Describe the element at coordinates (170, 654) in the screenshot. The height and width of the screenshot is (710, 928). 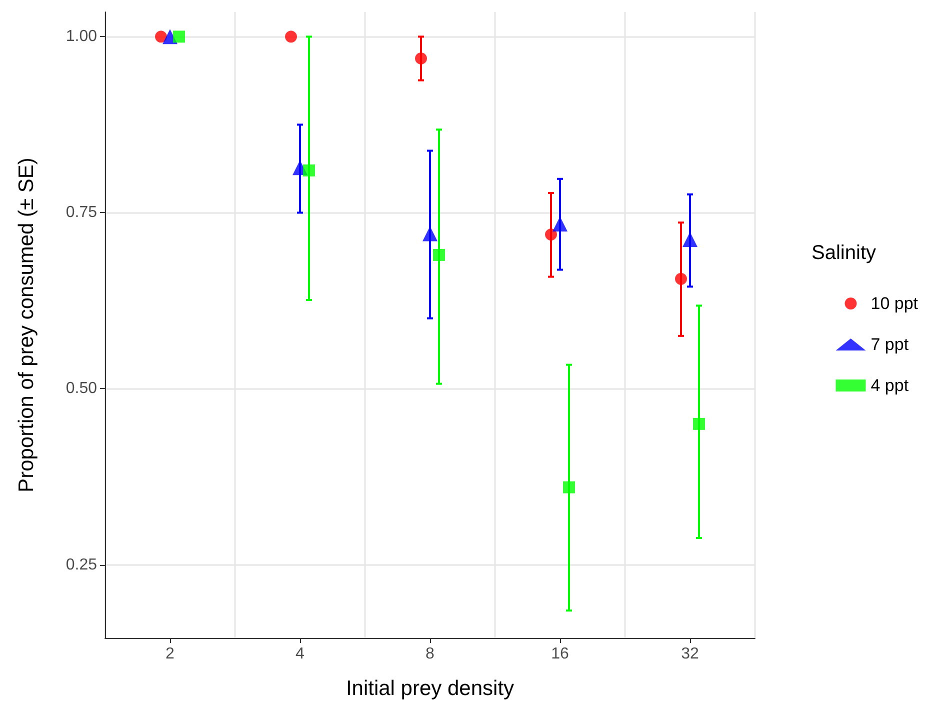
I see `x-tick-label: 2` at that location.